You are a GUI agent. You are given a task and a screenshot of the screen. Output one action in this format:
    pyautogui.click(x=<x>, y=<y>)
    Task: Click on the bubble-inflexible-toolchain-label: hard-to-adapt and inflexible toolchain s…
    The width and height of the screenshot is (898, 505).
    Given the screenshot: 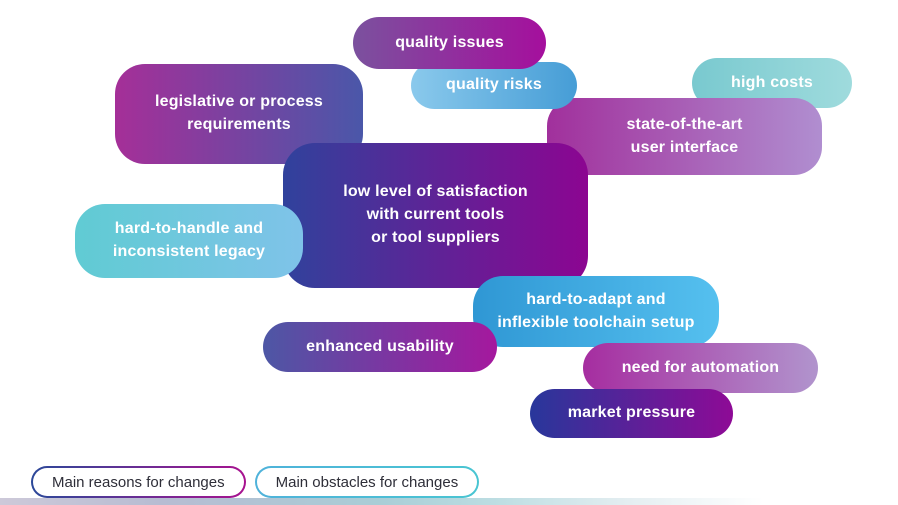 What is the action you would take?
    pyautogui.click(x=596, y=310)
    